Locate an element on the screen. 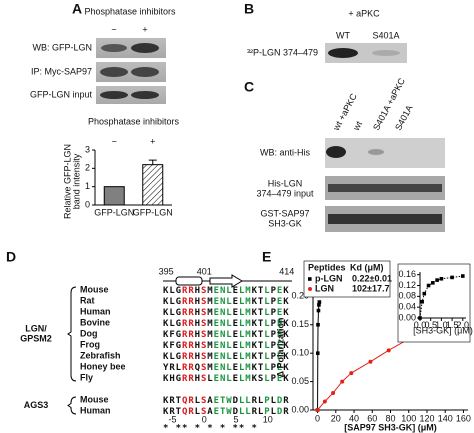  x-tick-label: GFP-LGN is located at coordinates (114, 212).